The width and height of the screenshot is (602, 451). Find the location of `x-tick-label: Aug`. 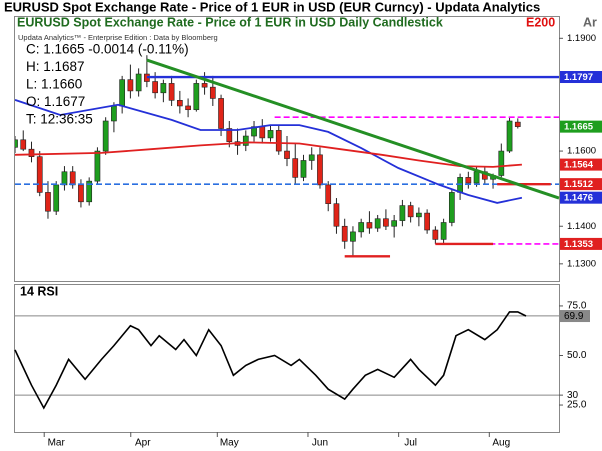

x-tick-label: Aug is located at coordinates (501, 443).